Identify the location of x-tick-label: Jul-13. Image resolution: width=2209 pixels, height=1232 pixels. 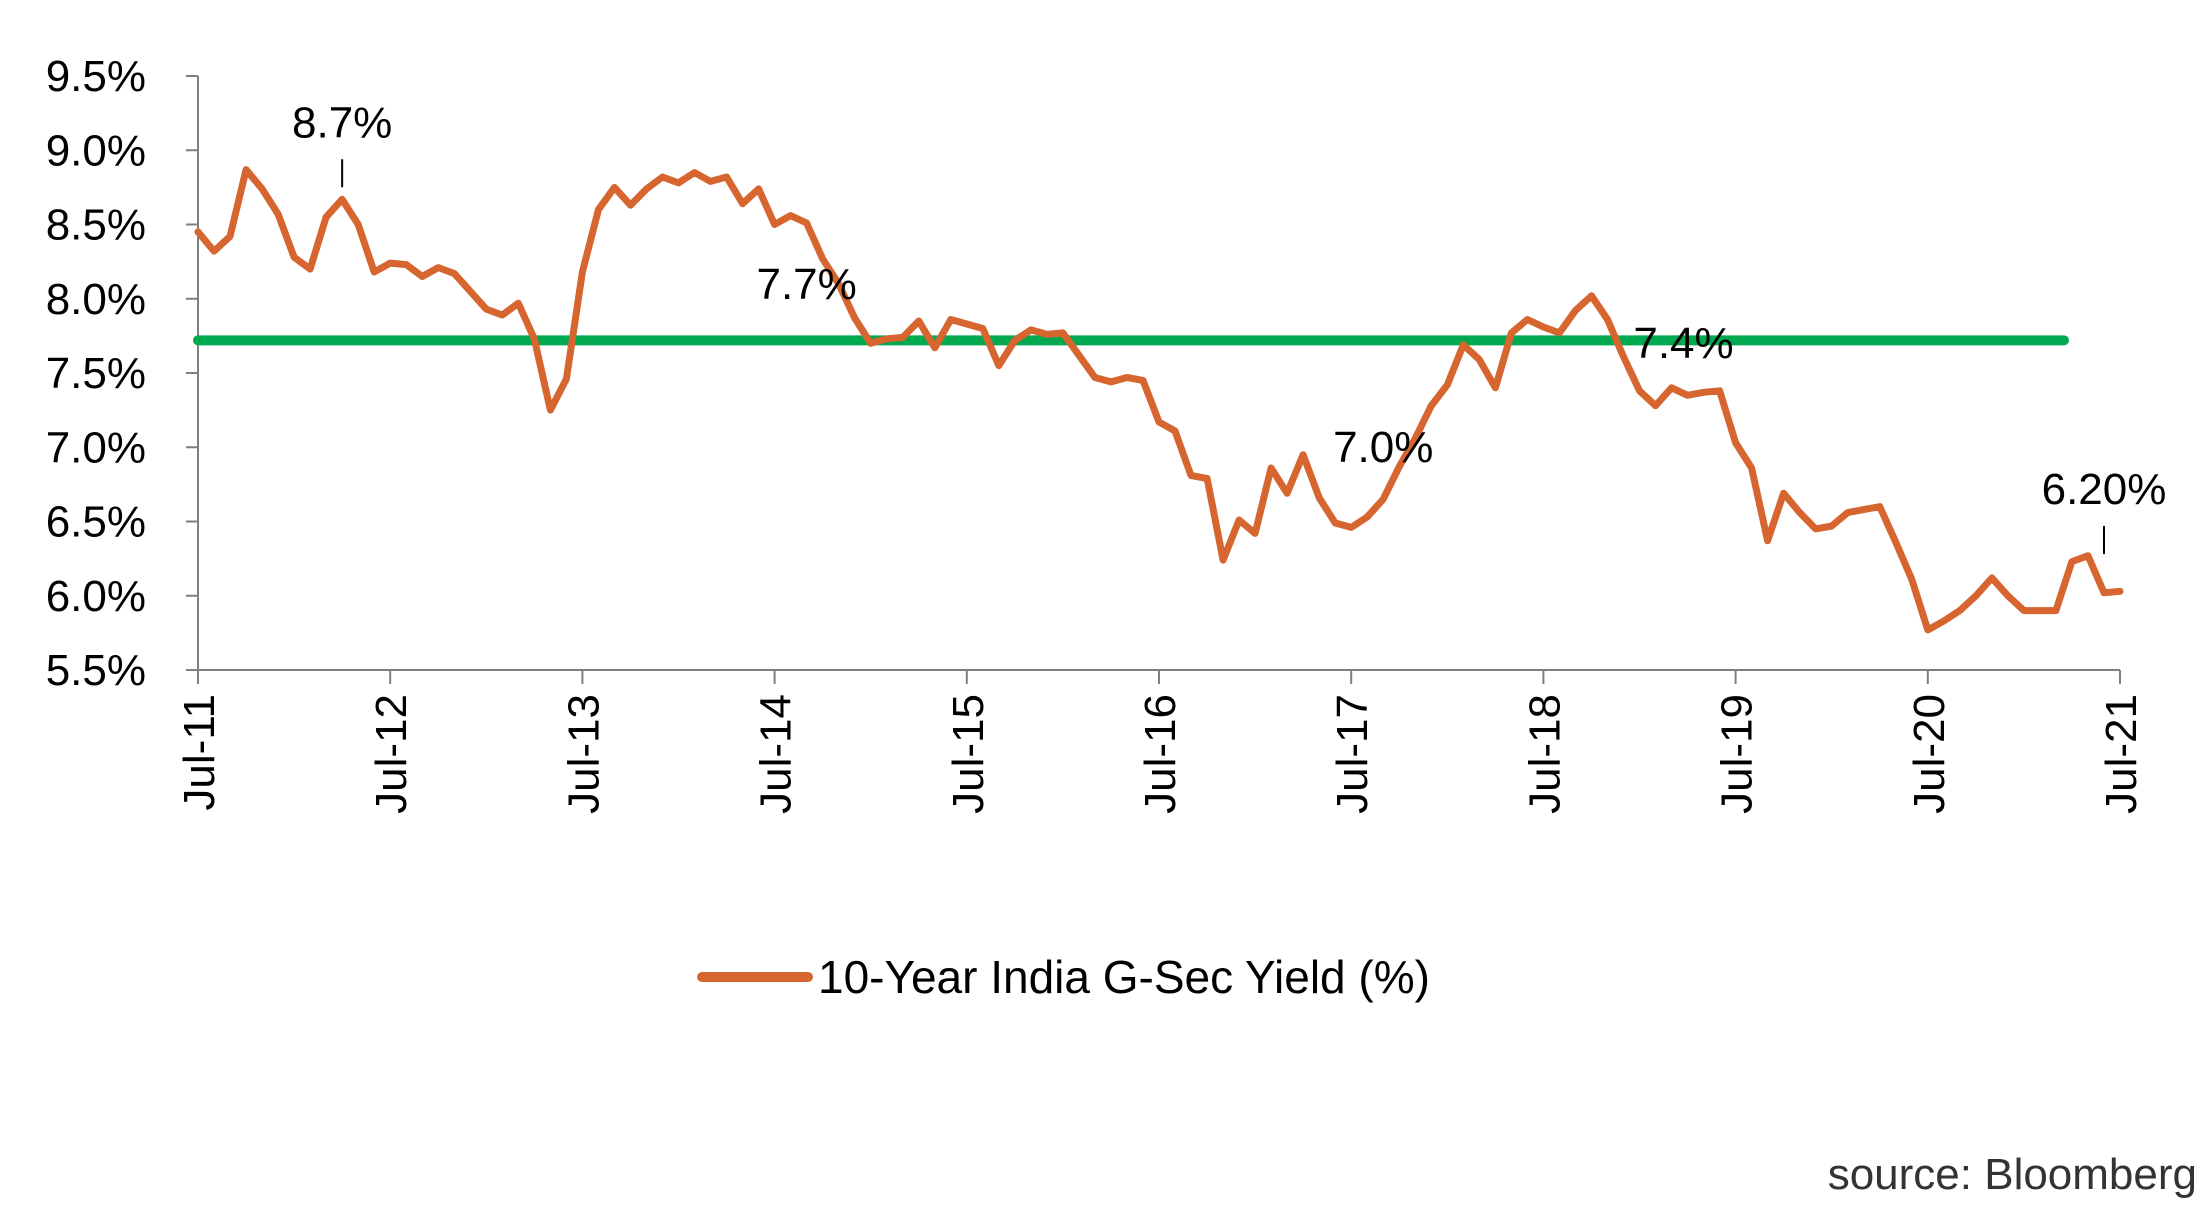
(583, 754).